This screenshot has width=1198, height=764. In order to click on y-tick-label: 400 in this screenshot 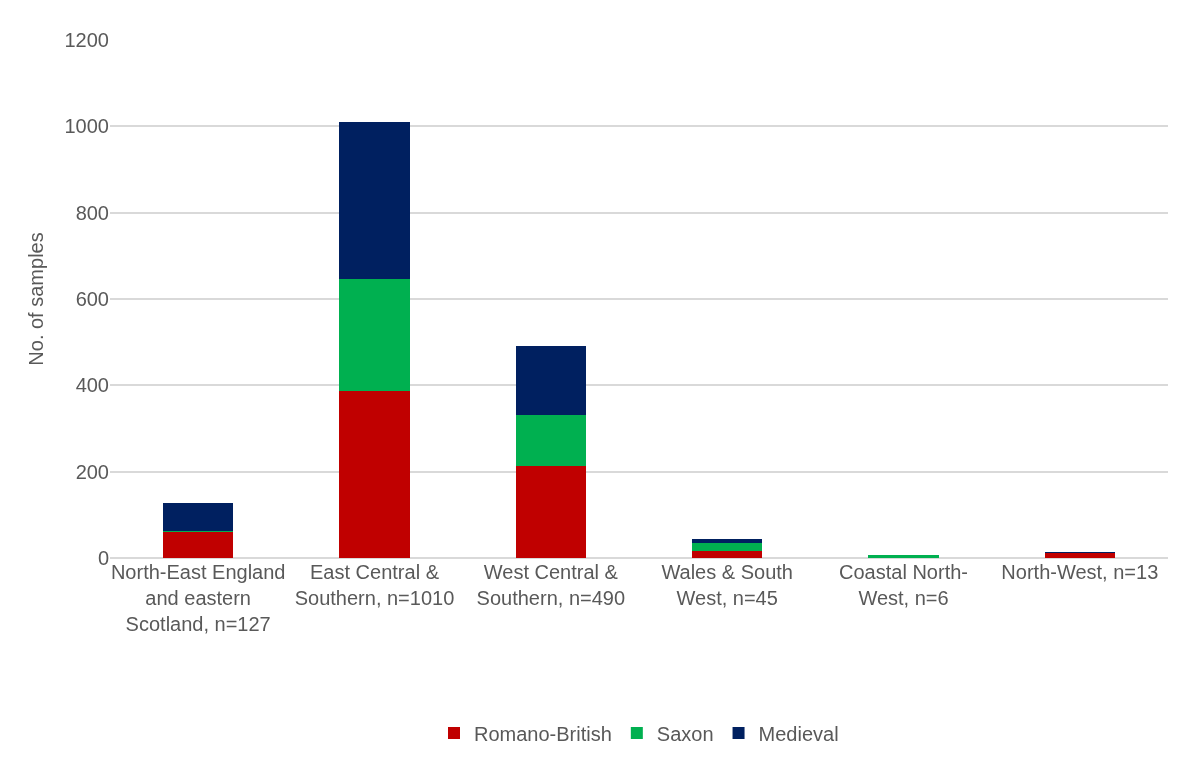, I will do `click(92, 385)`.